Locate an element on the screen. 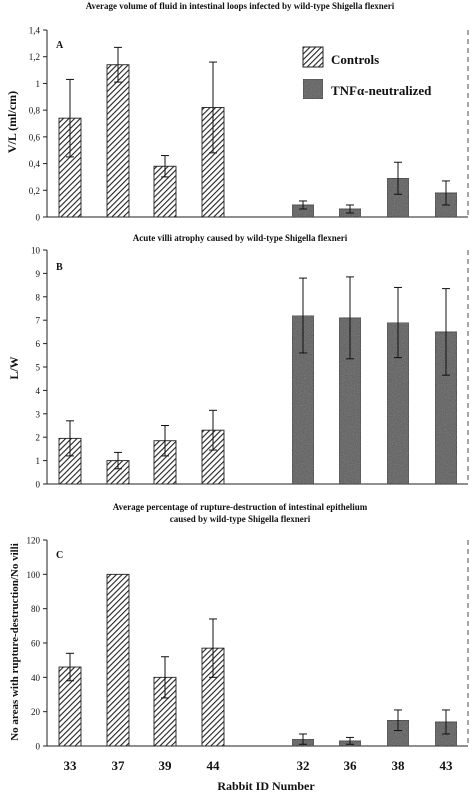 Image resolution: width=474 pixels, height=801 pixels. legend-controls-label: Controls is located at coordinates (355, 59).